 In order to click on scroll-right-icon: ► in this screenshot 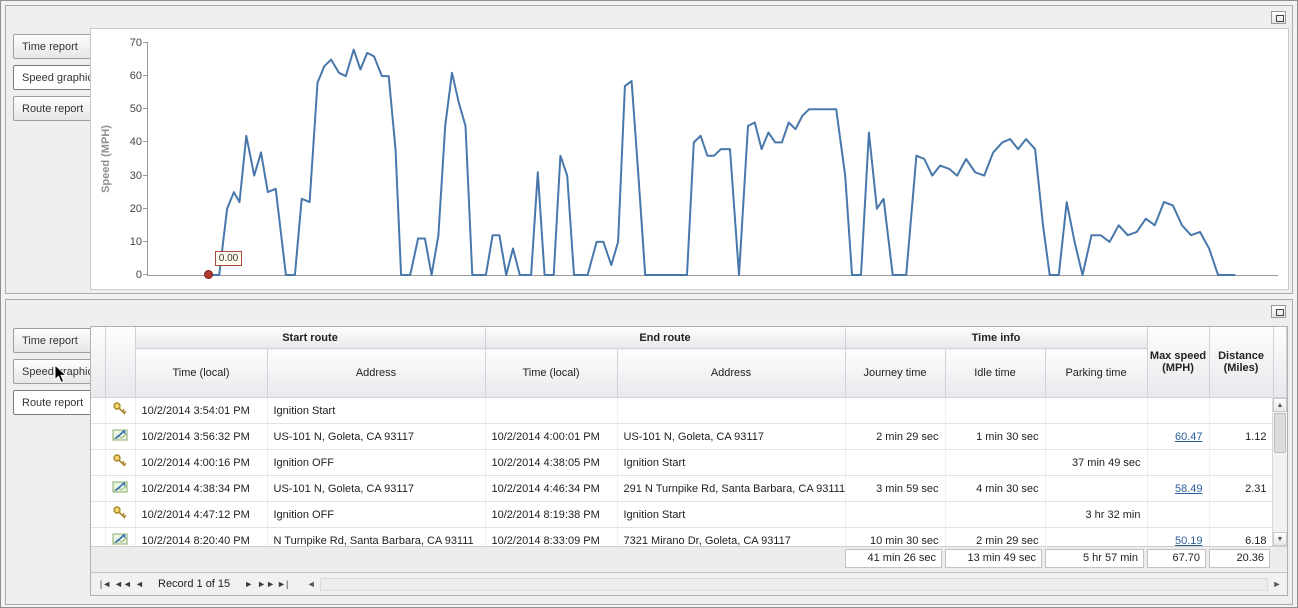, I will do `click(1277, 584)`.